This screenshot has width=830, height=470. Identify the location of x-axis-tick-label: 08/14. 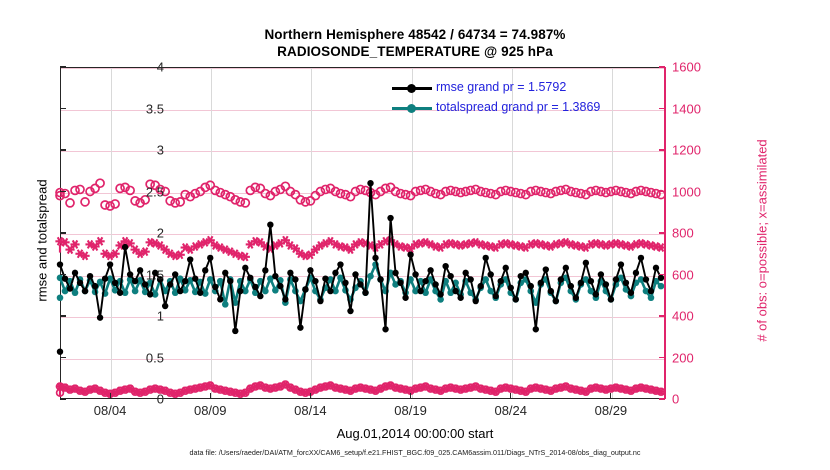
(310, 410).